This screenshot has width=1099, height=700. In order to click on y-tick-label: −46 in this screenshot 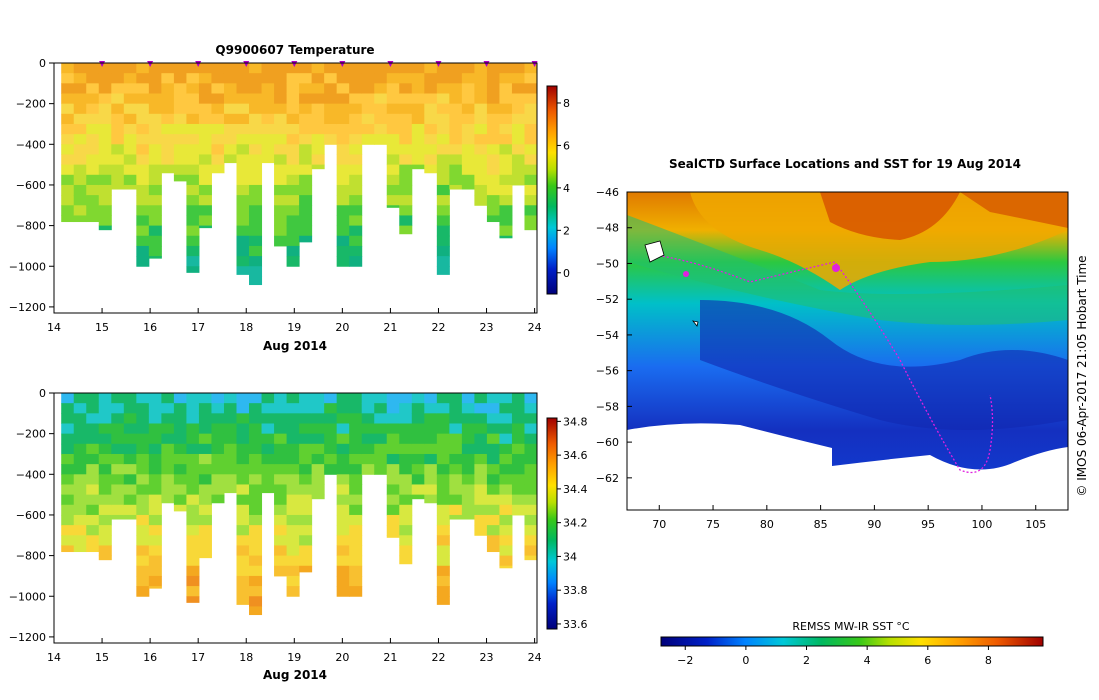, I will do `click(607, 192)`.